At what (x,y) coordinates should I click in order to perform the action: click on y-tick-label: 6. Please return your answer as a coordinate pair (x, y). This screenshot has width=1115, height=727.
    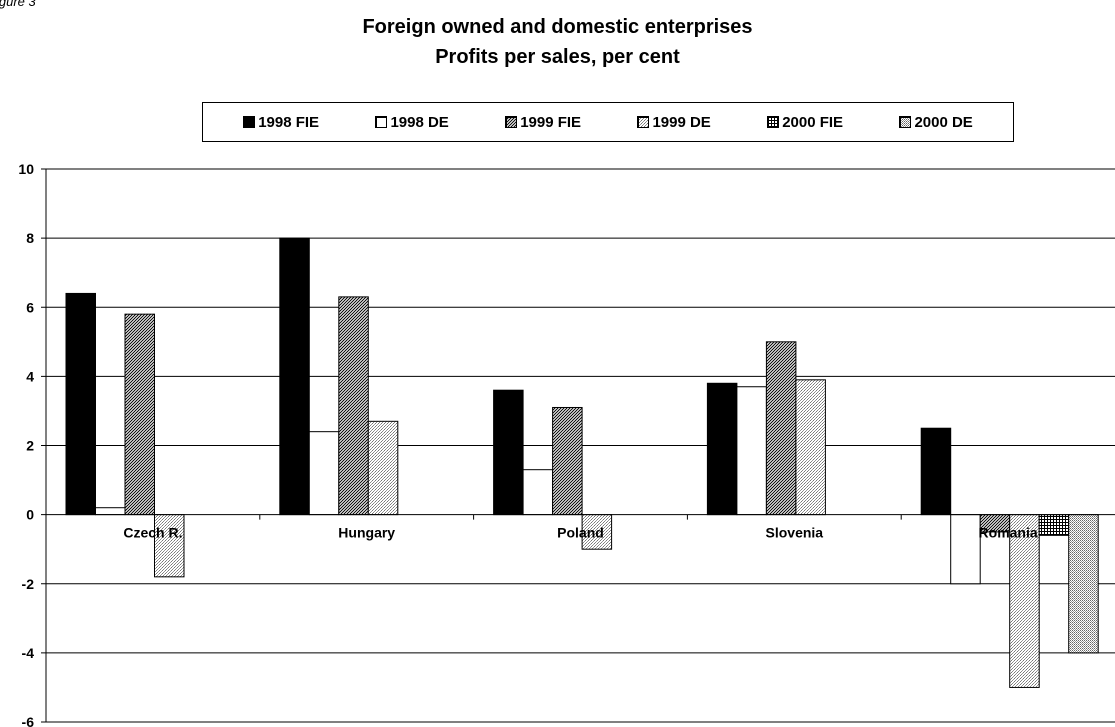
    Looking at the image, I should click on (30, 307).